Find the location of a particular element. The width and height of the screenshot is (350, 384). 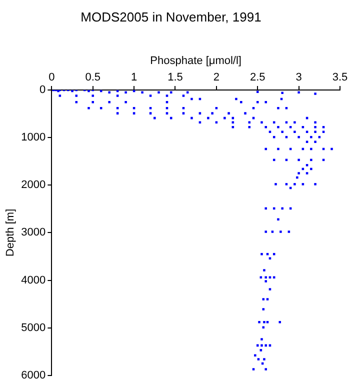

y-tick-label: 1000 is located at coordinates (33, 138).